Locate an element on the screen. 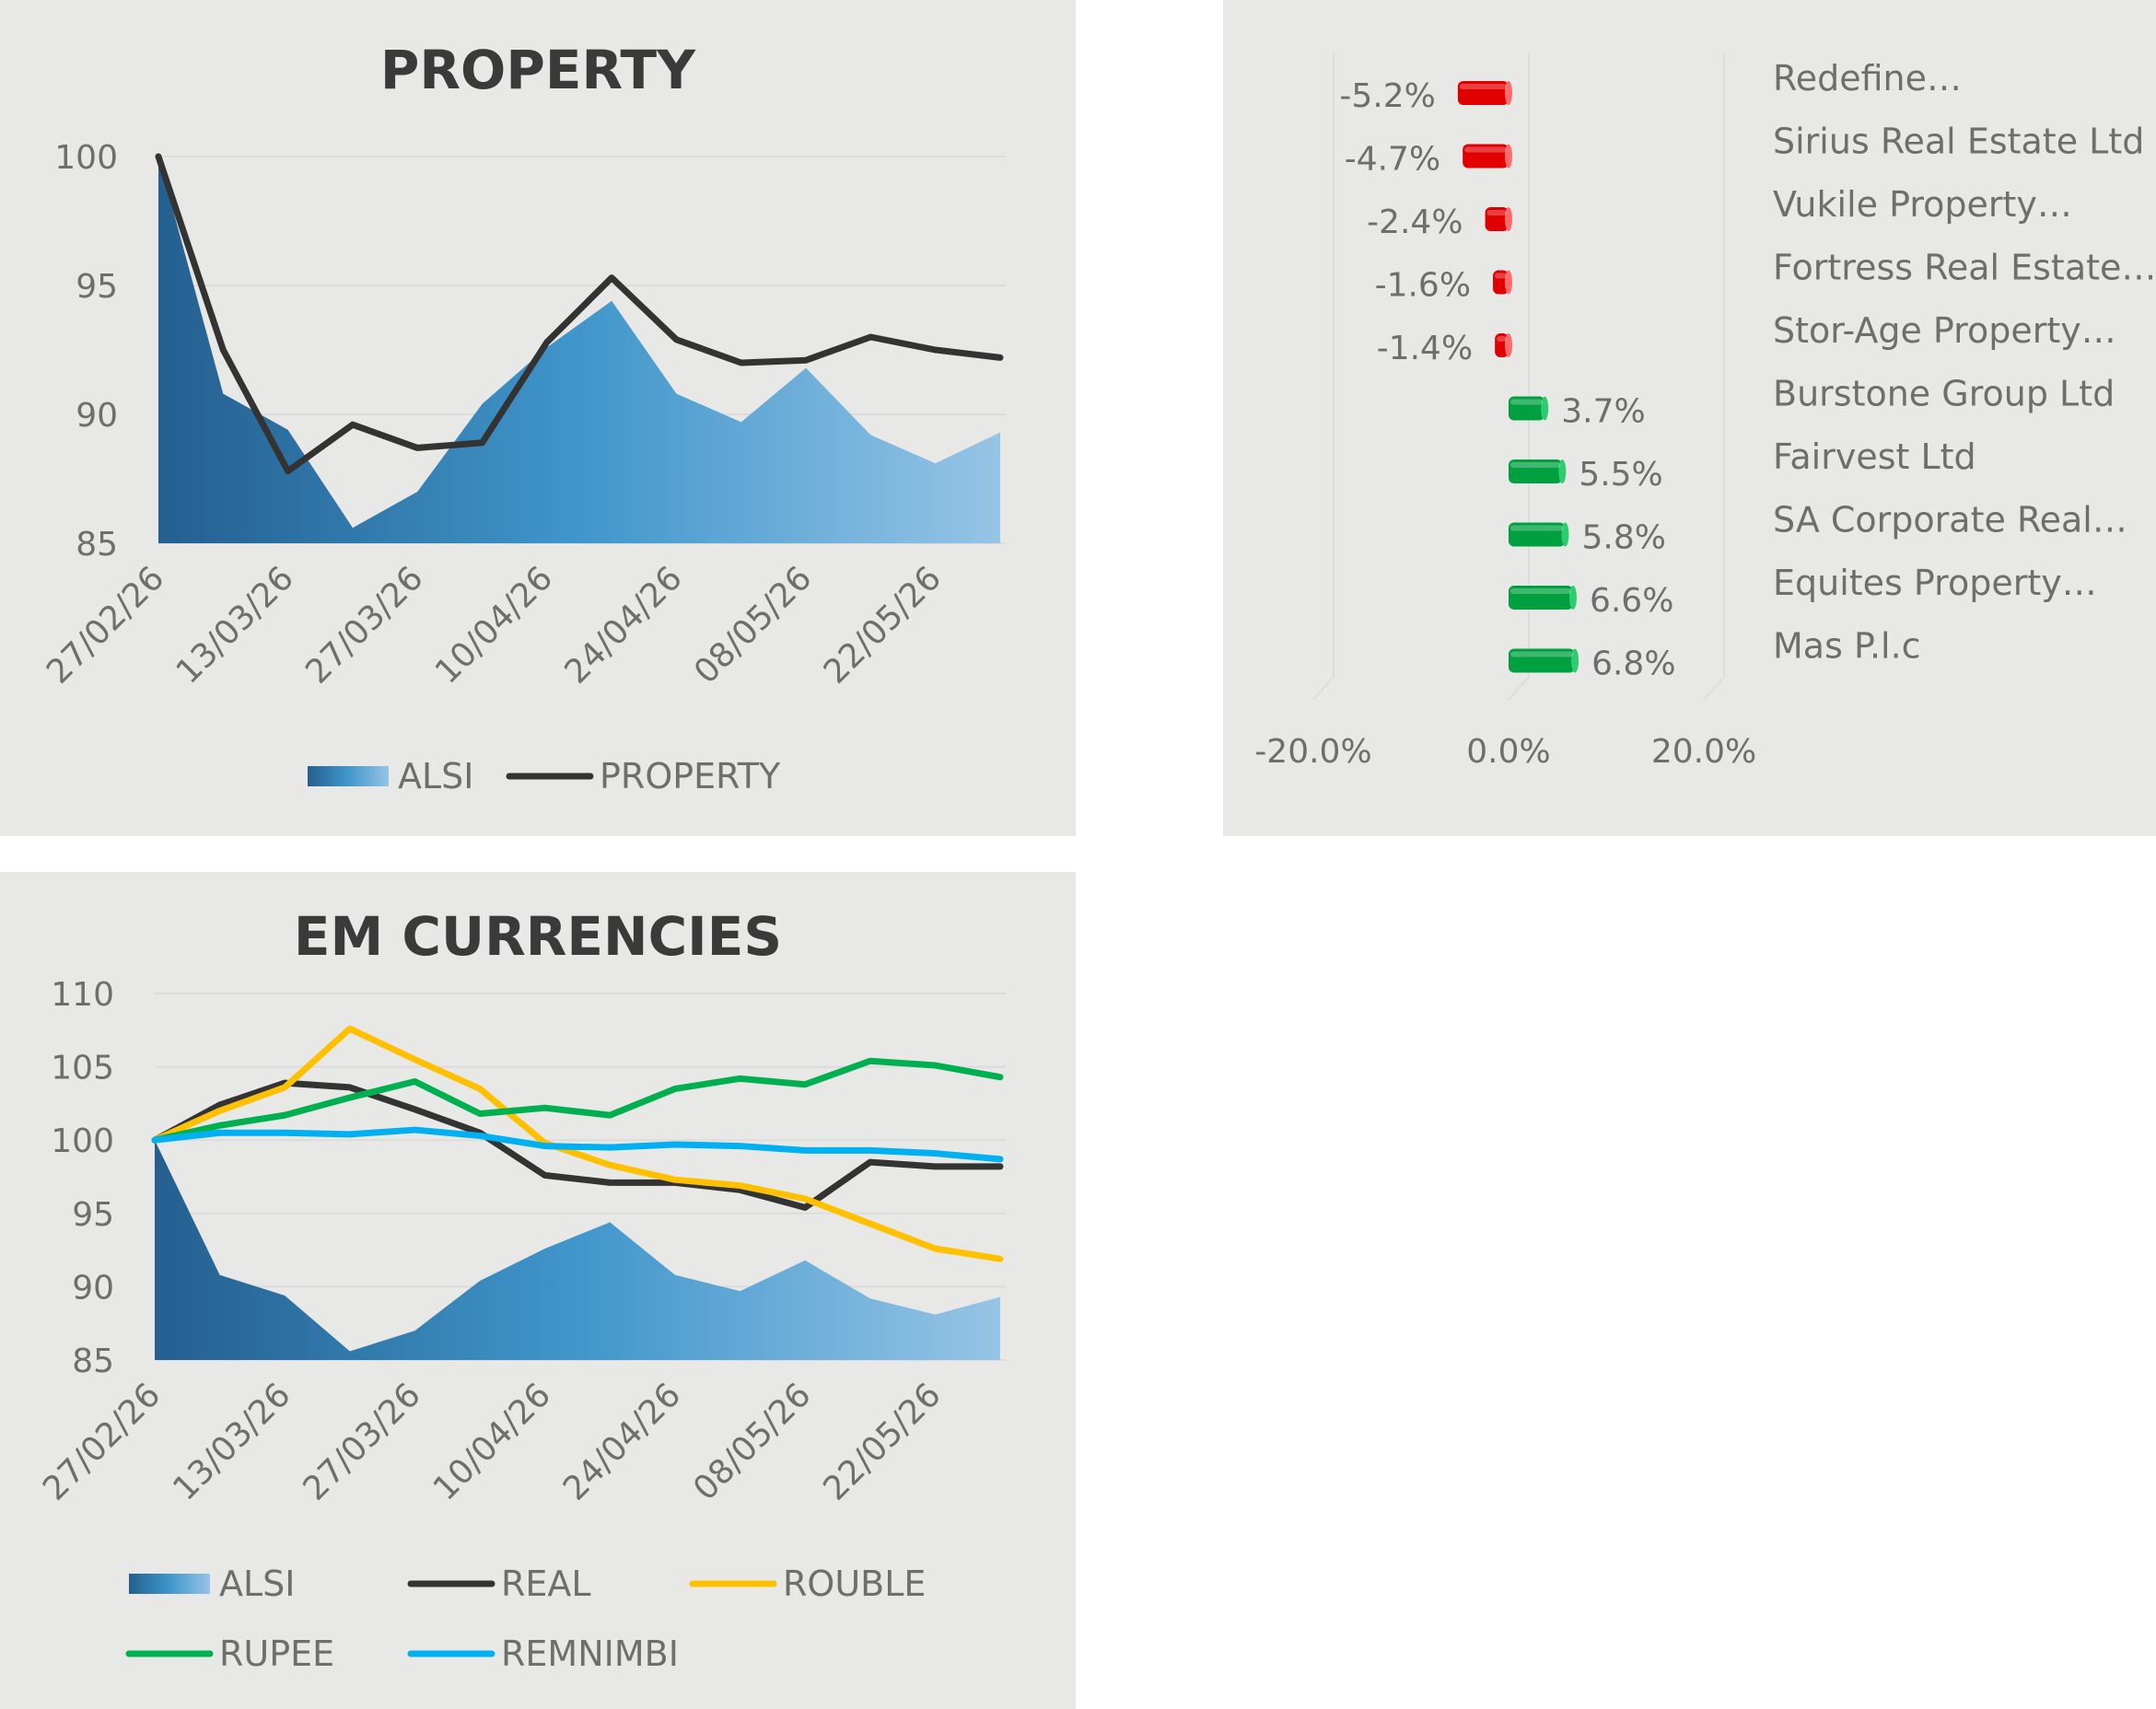 The height and width of the screenshot is (1709, 2156). series-real-line is located at coordinates (577, 1145).